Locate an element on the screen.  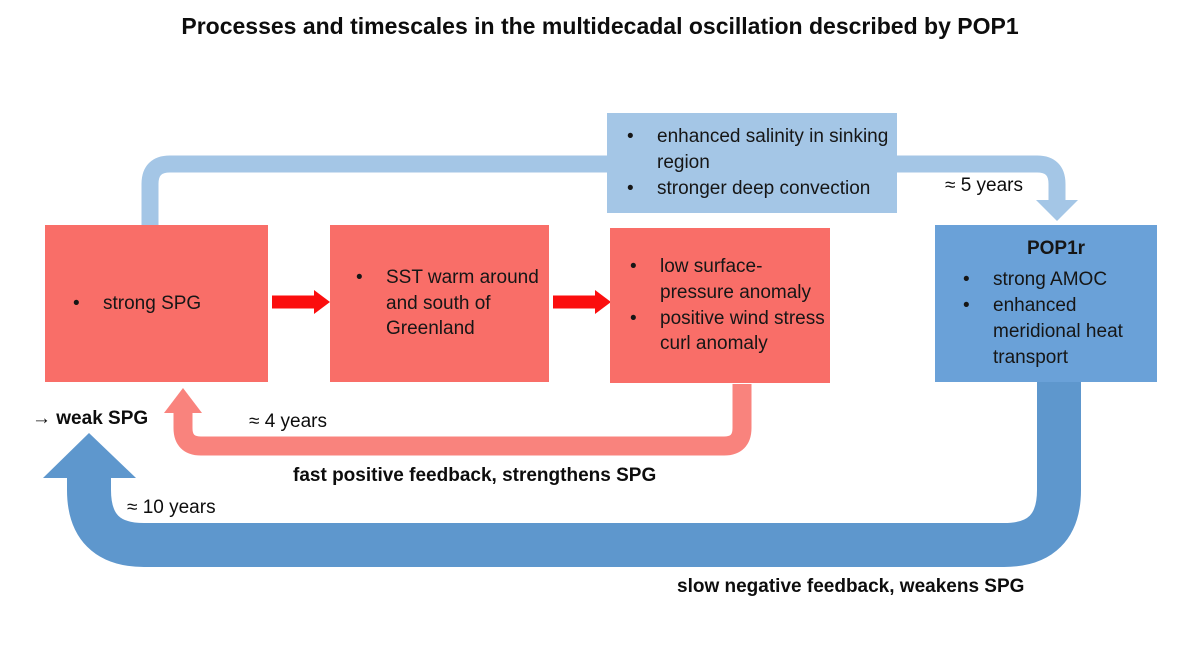
bullet-text: strong AMOC is located at coordinates (1050, 280).